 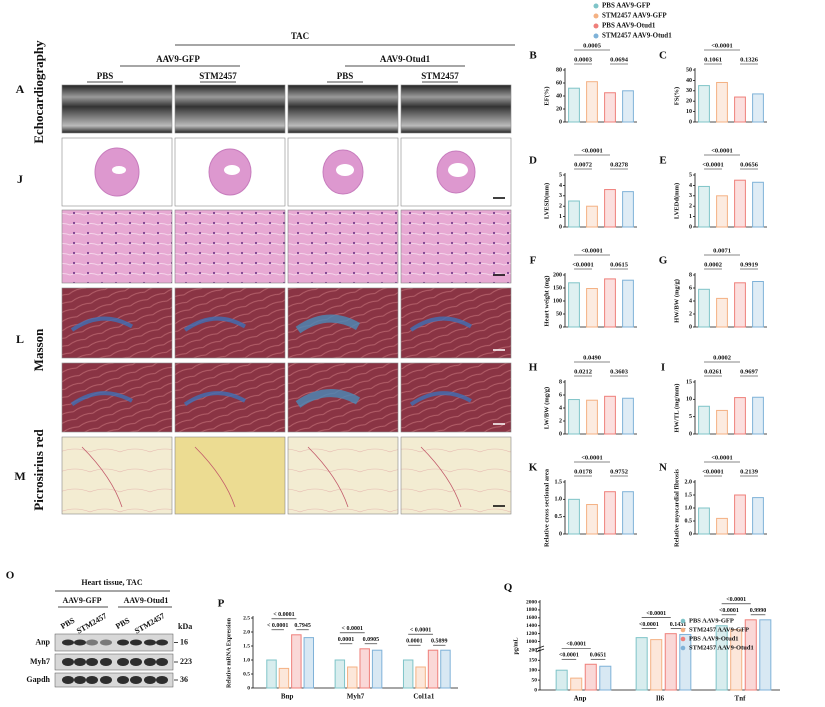 I want to click on p-value: 0.0003, so click(x=583, y=59).